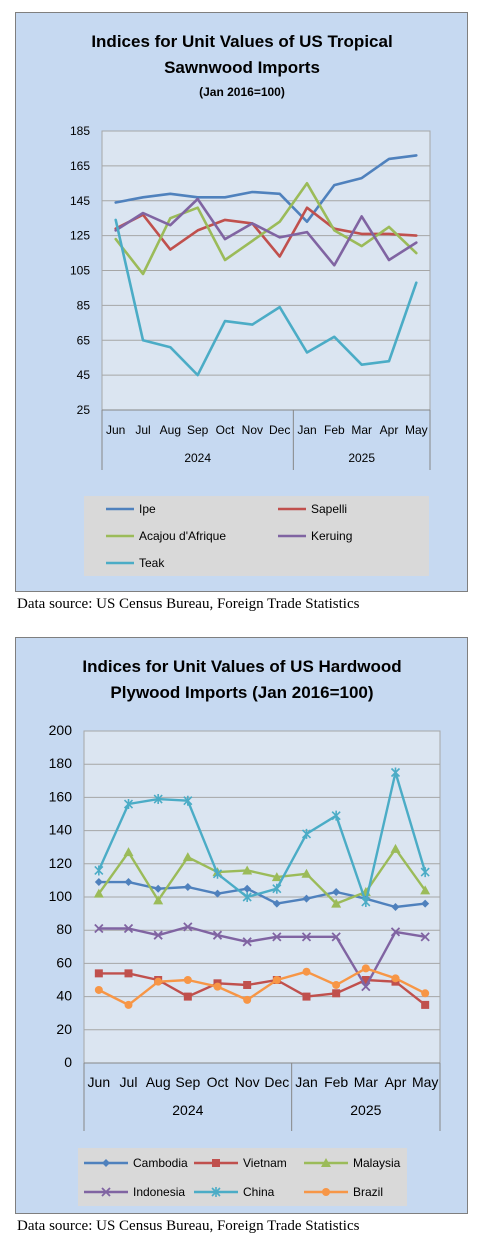 Image resolution: width=494 pixels, height=1249 pixels. I want to click on y-tick-label: 65, so click(84, 340).